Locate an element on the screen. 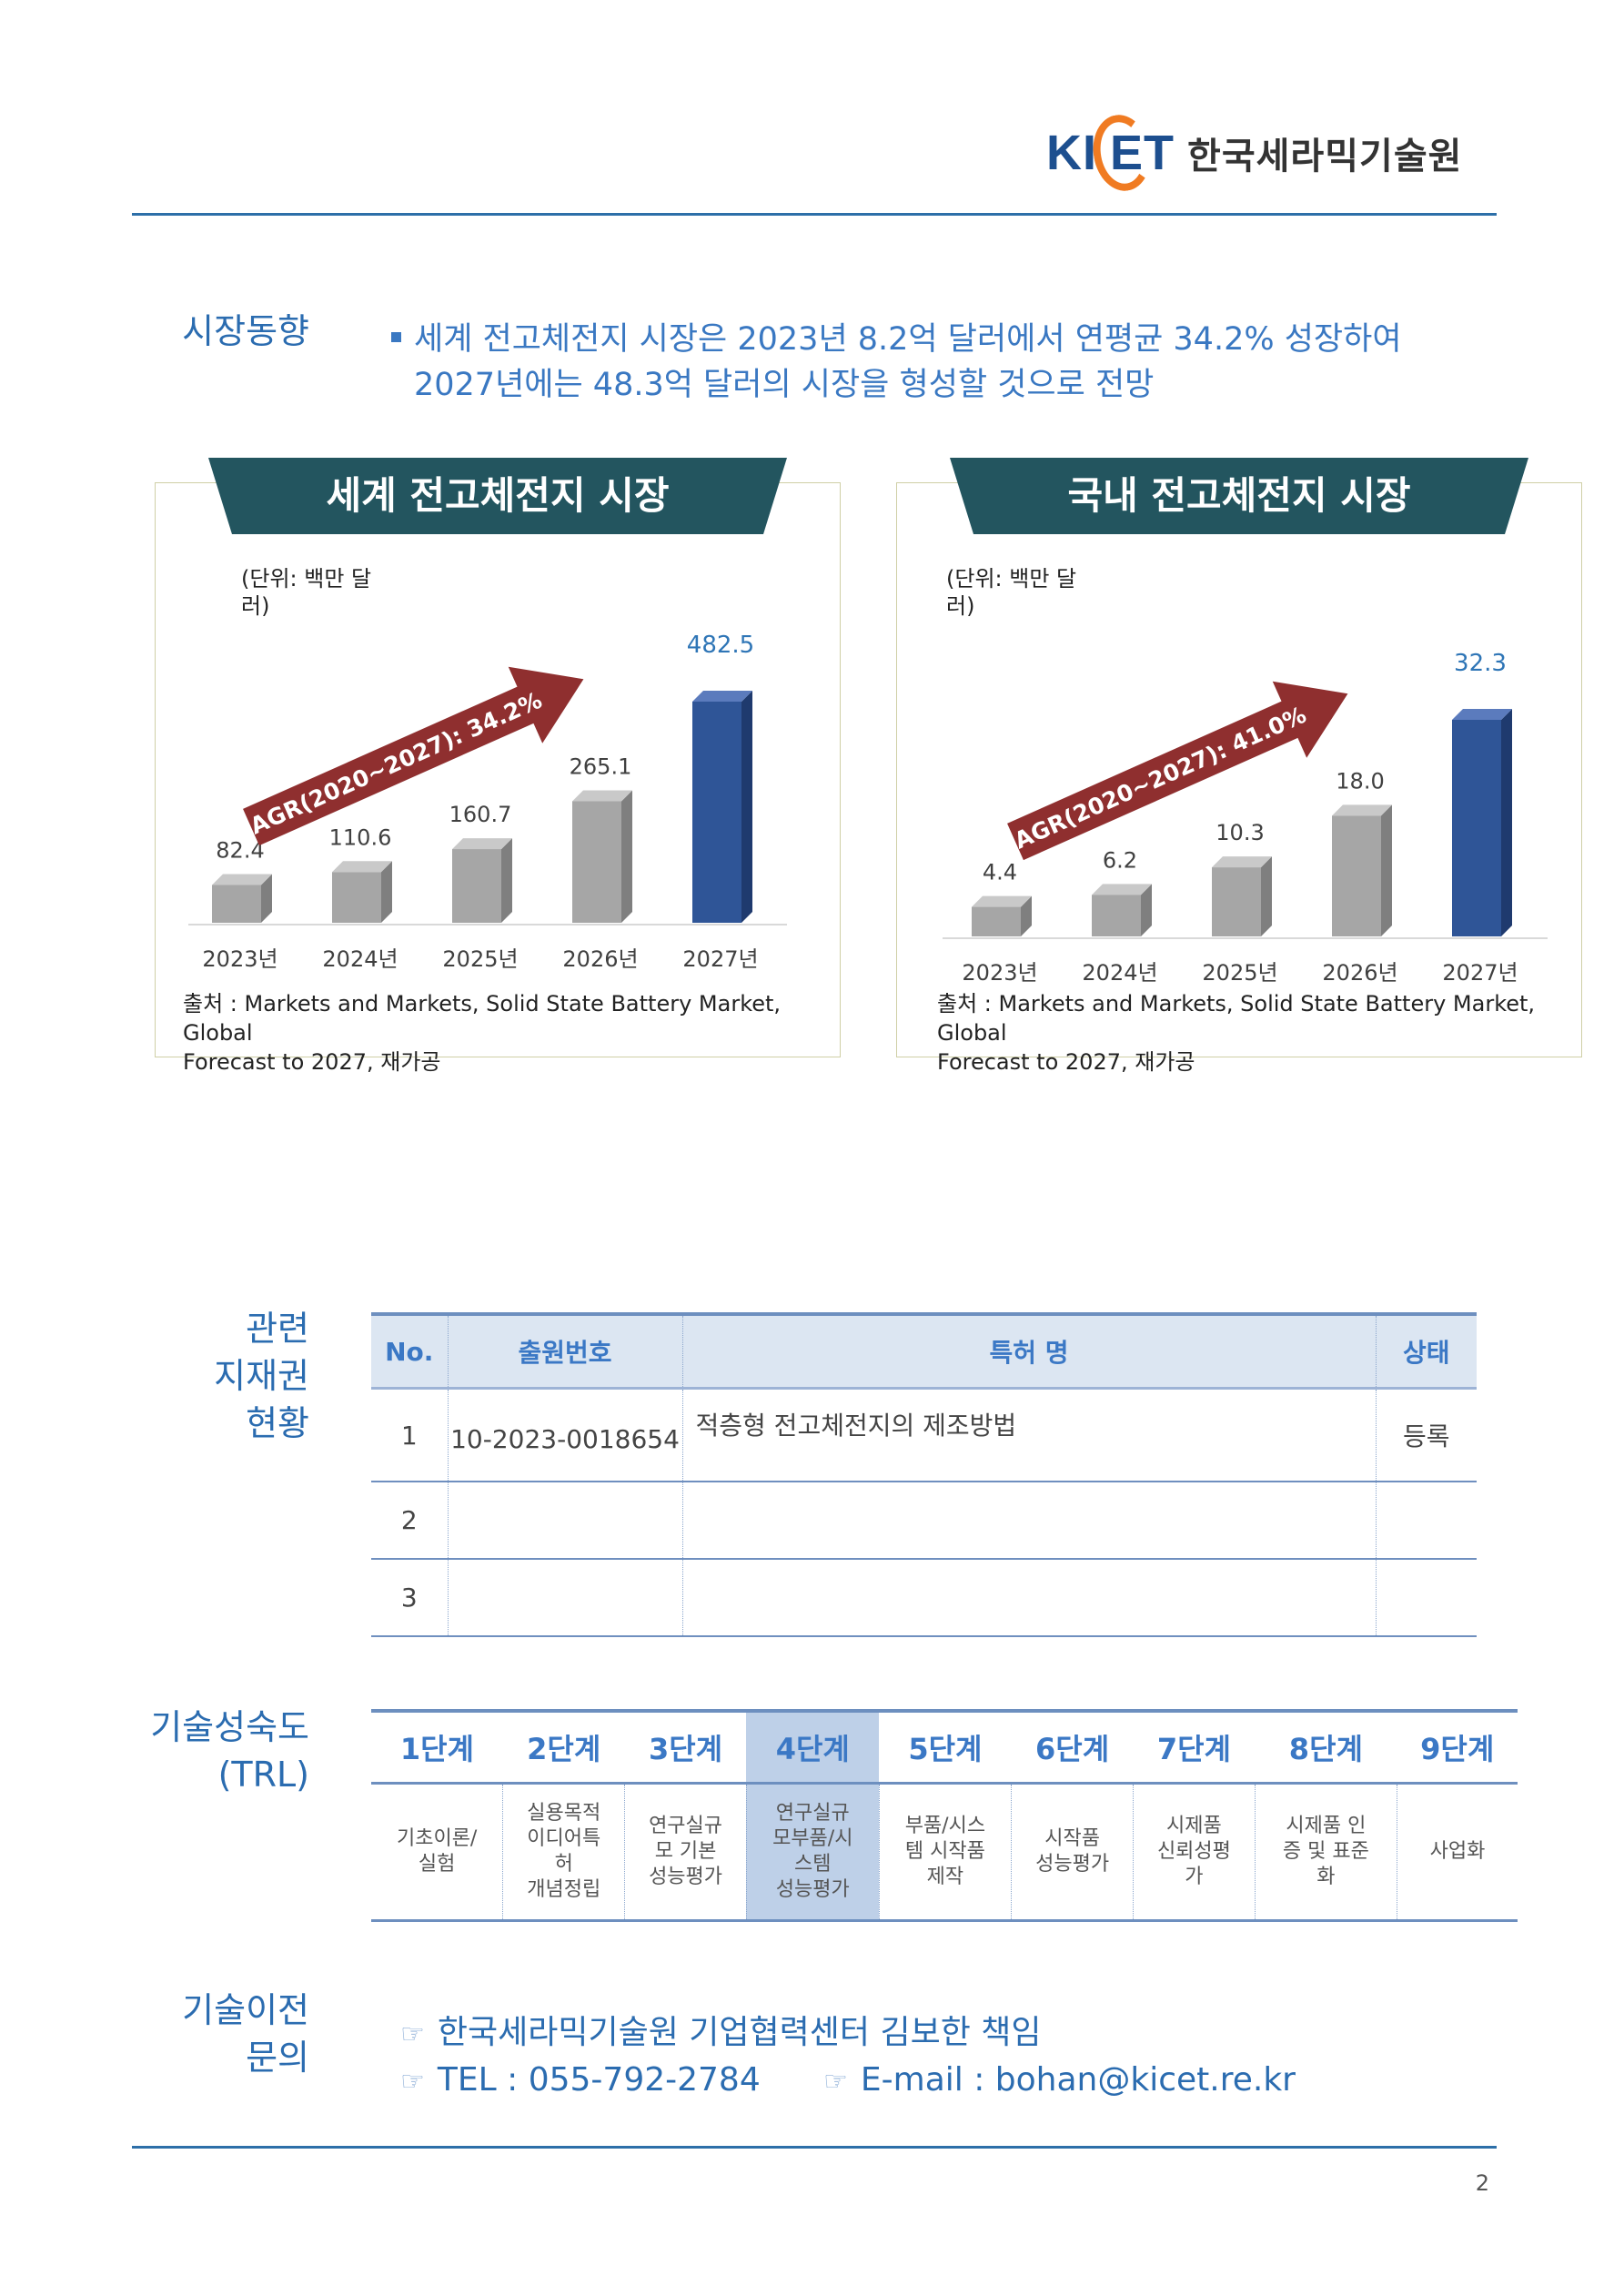  patent-label-line3: 현황 is located at coordinates (277, 1423).